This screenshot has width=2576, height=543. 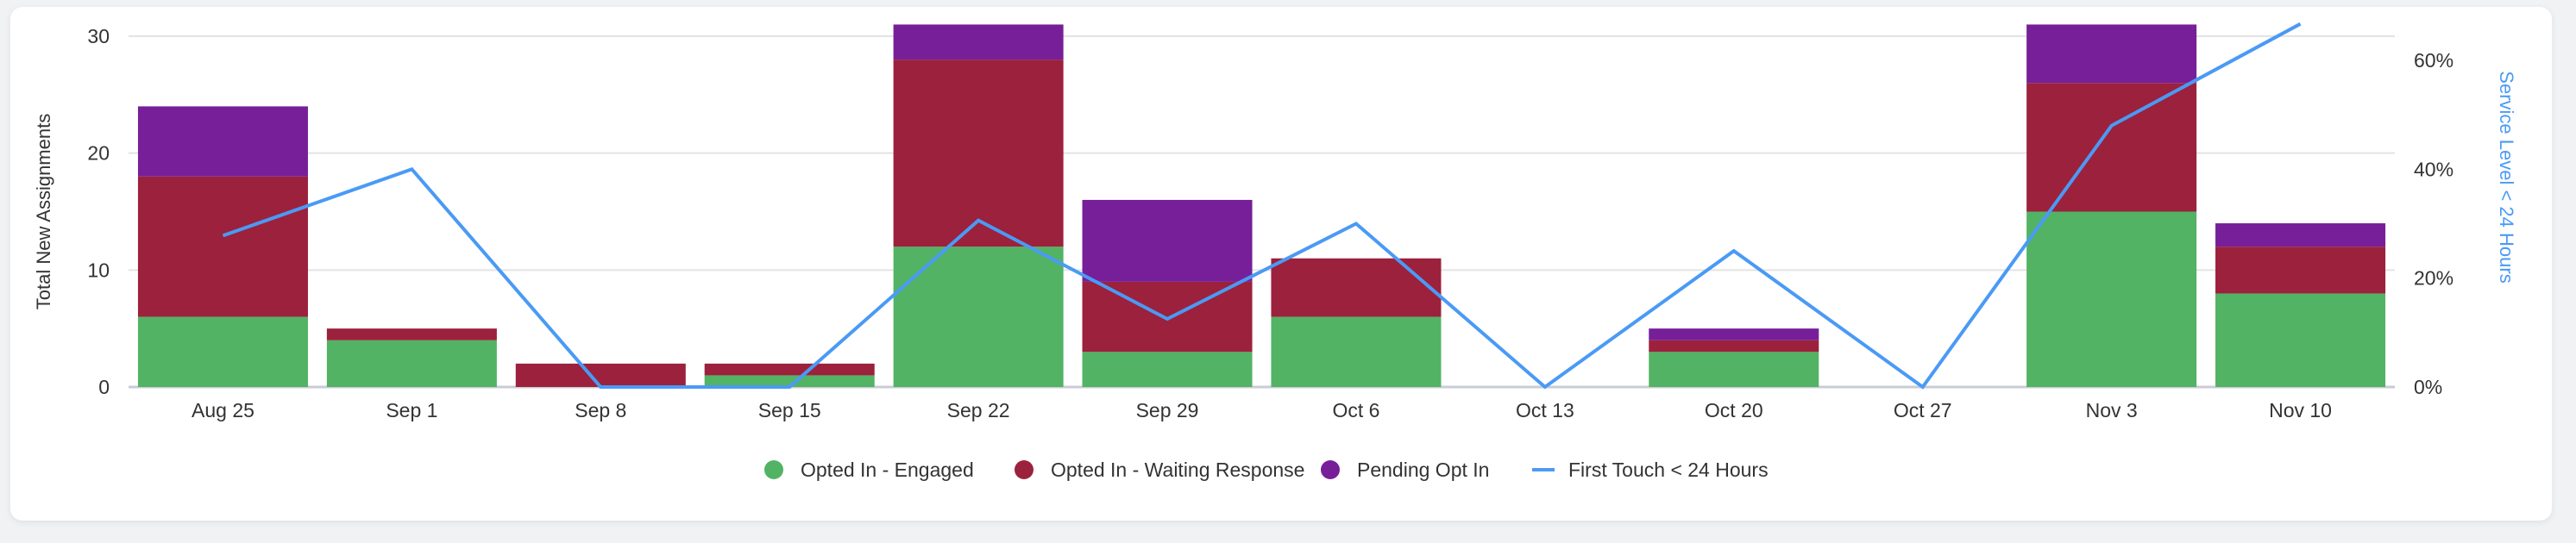 What do you see at coordinates (43, 211) in the screenshot?
I see `y-axis-label: Total New Assignments` at bounding box center [43, 211].